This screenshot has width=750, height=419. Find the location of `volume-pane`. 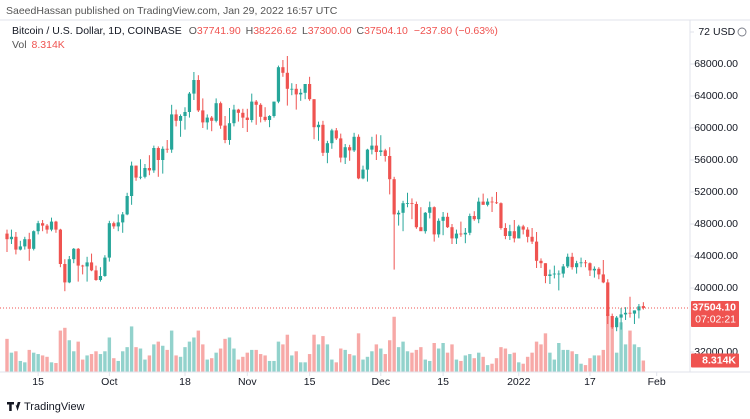

volume-pane is located at coordinates (325, 343).